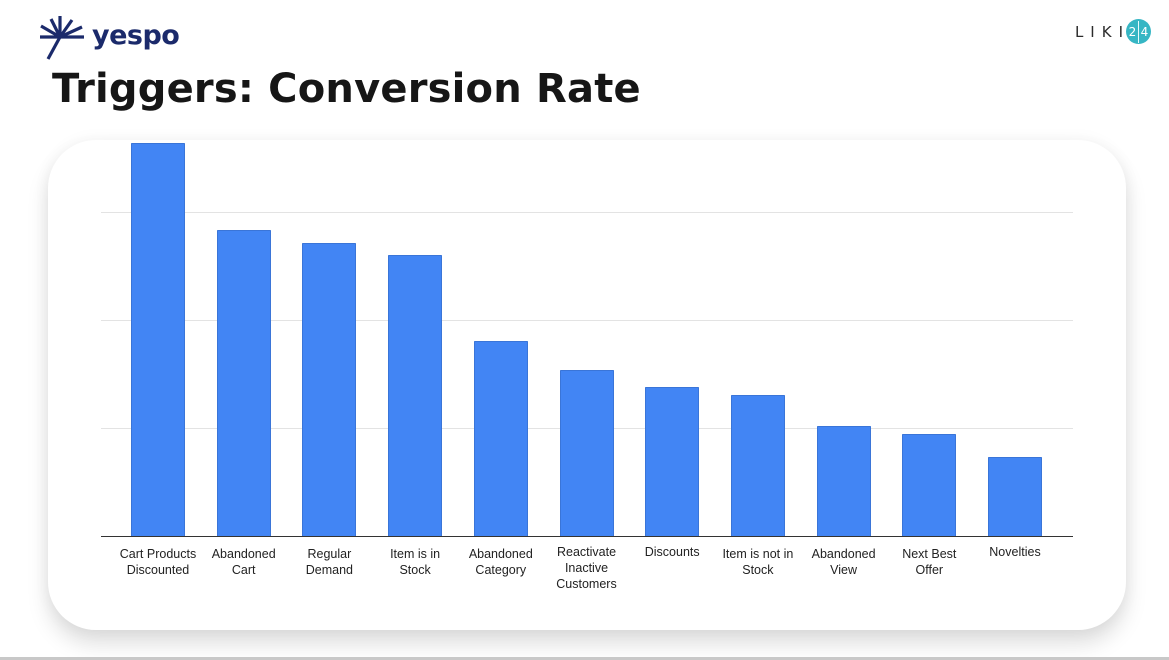 This screenshot has height=660, width=1169. I want to click on x-axis-label: Novelties, so click(1015, 552).